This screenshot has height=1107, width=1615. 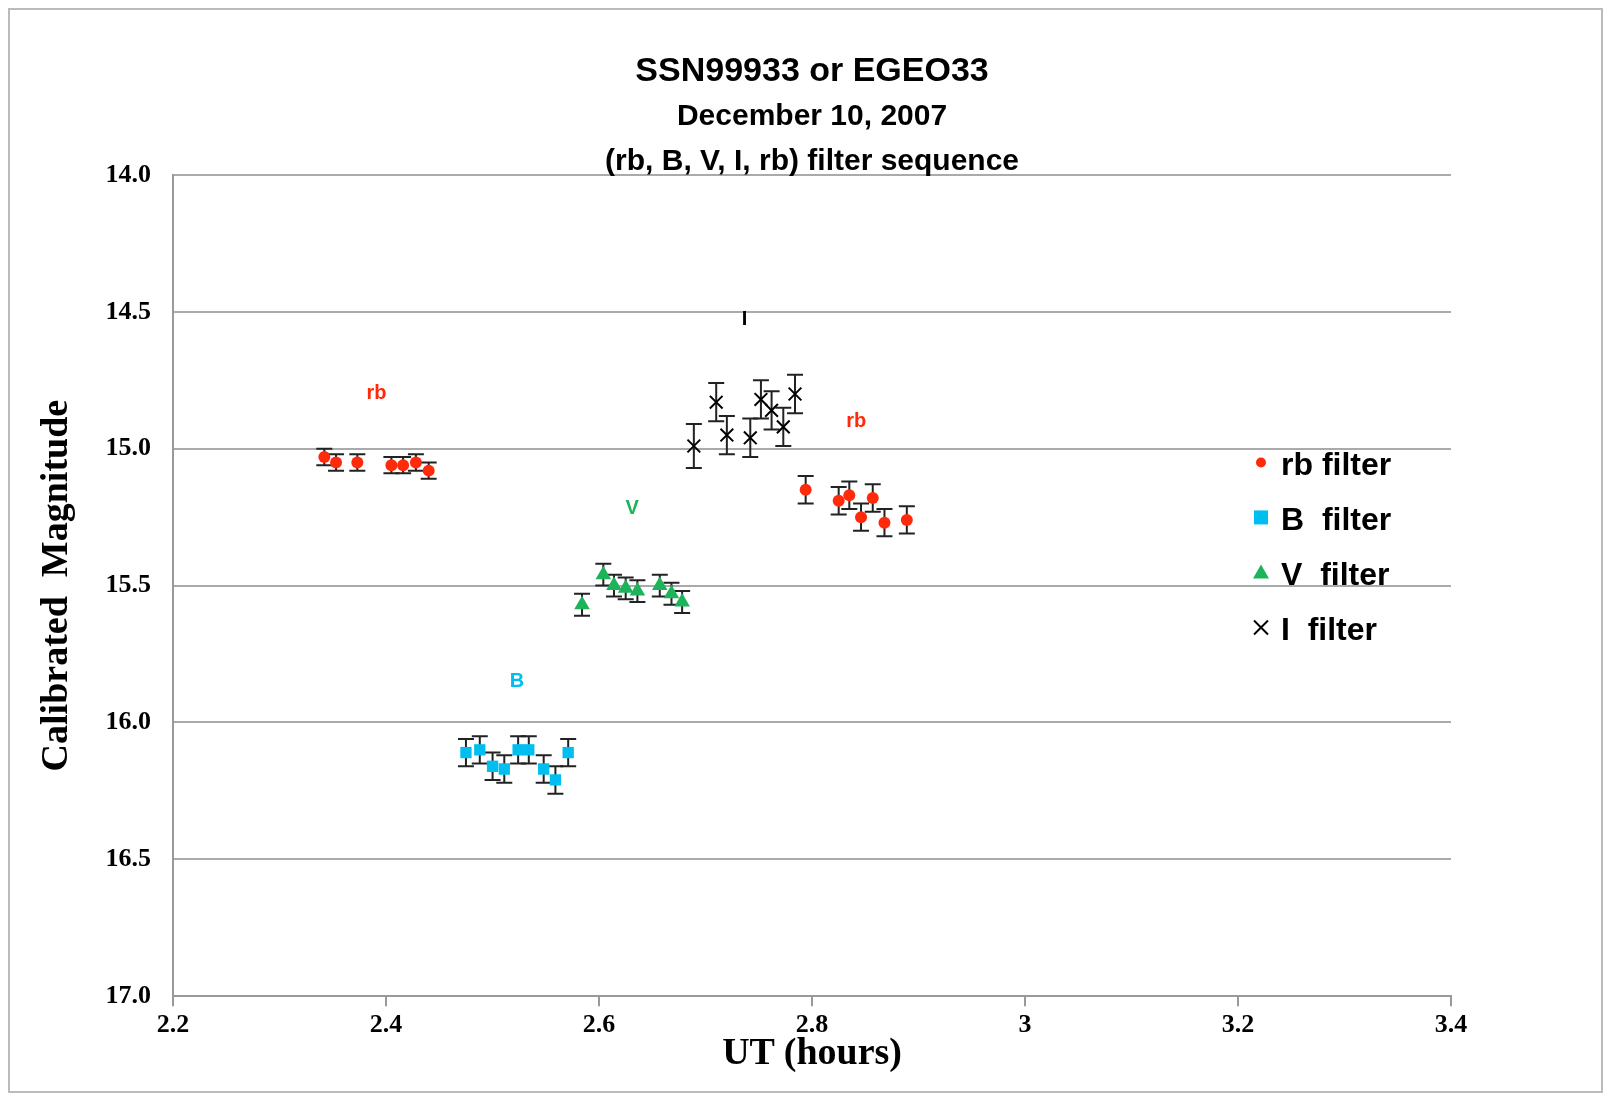 What do you see at coordinates (128, 447) in the screenshot?
I see `y-tick-label: 15.0` at bounding box center [128, 447].